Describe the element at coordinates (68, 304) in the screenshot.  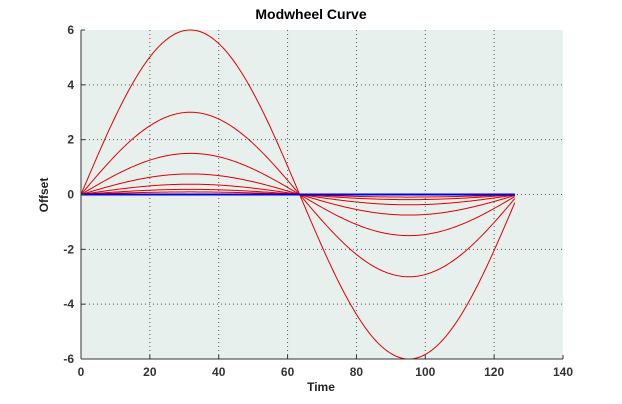
I see `y-tick-label: -4` at that location.